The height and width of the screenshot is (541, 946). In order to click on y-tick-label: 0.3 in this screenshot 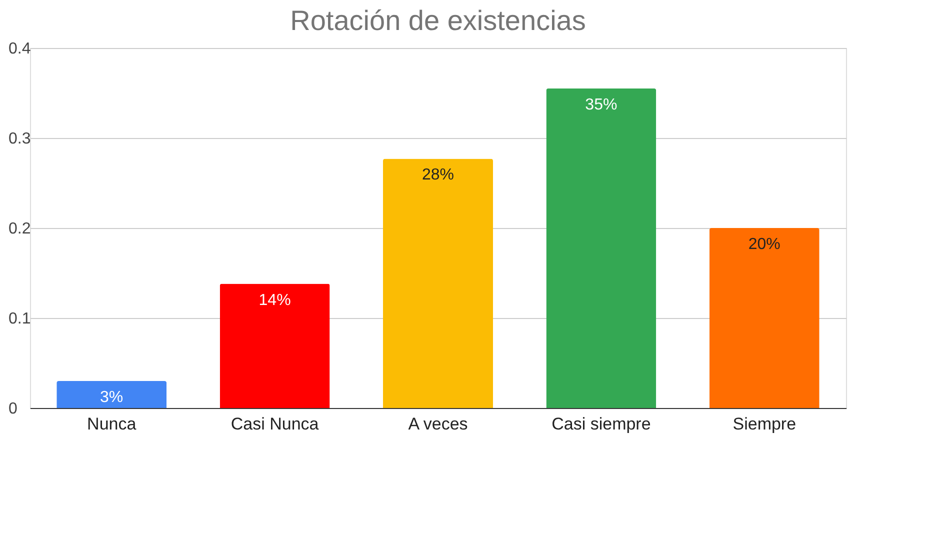, I will do `click(19, 139)`.